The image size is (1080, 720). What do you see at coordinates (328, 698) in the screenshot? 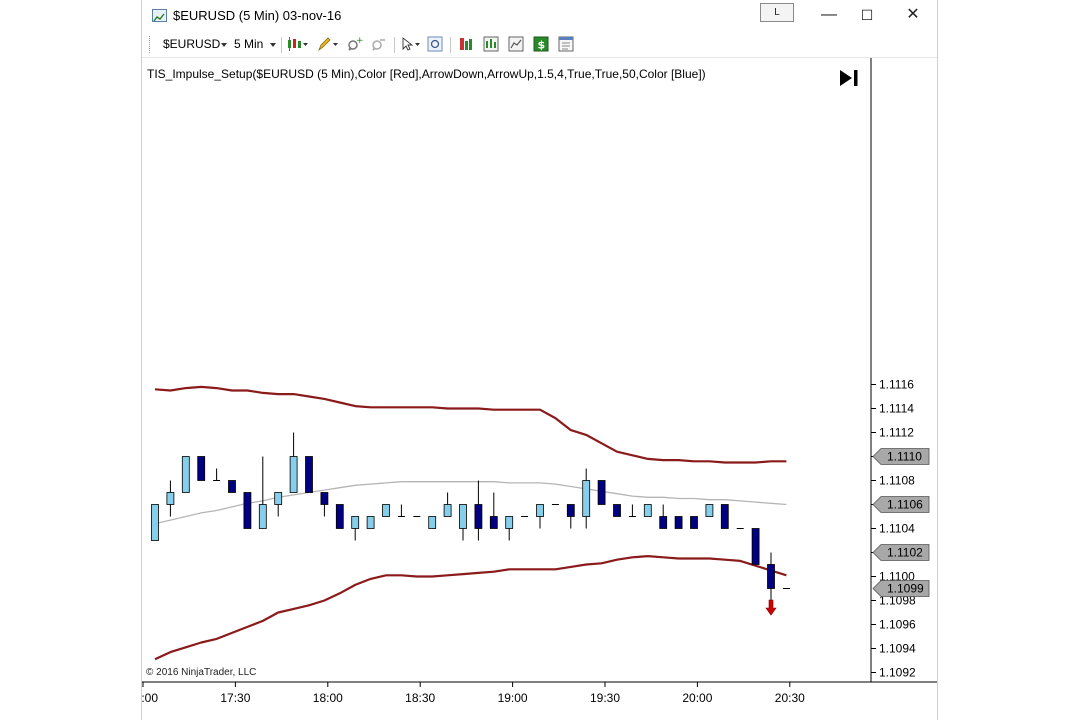
I see `x-tick-label: 18:00` at bounding box center [328, 698].